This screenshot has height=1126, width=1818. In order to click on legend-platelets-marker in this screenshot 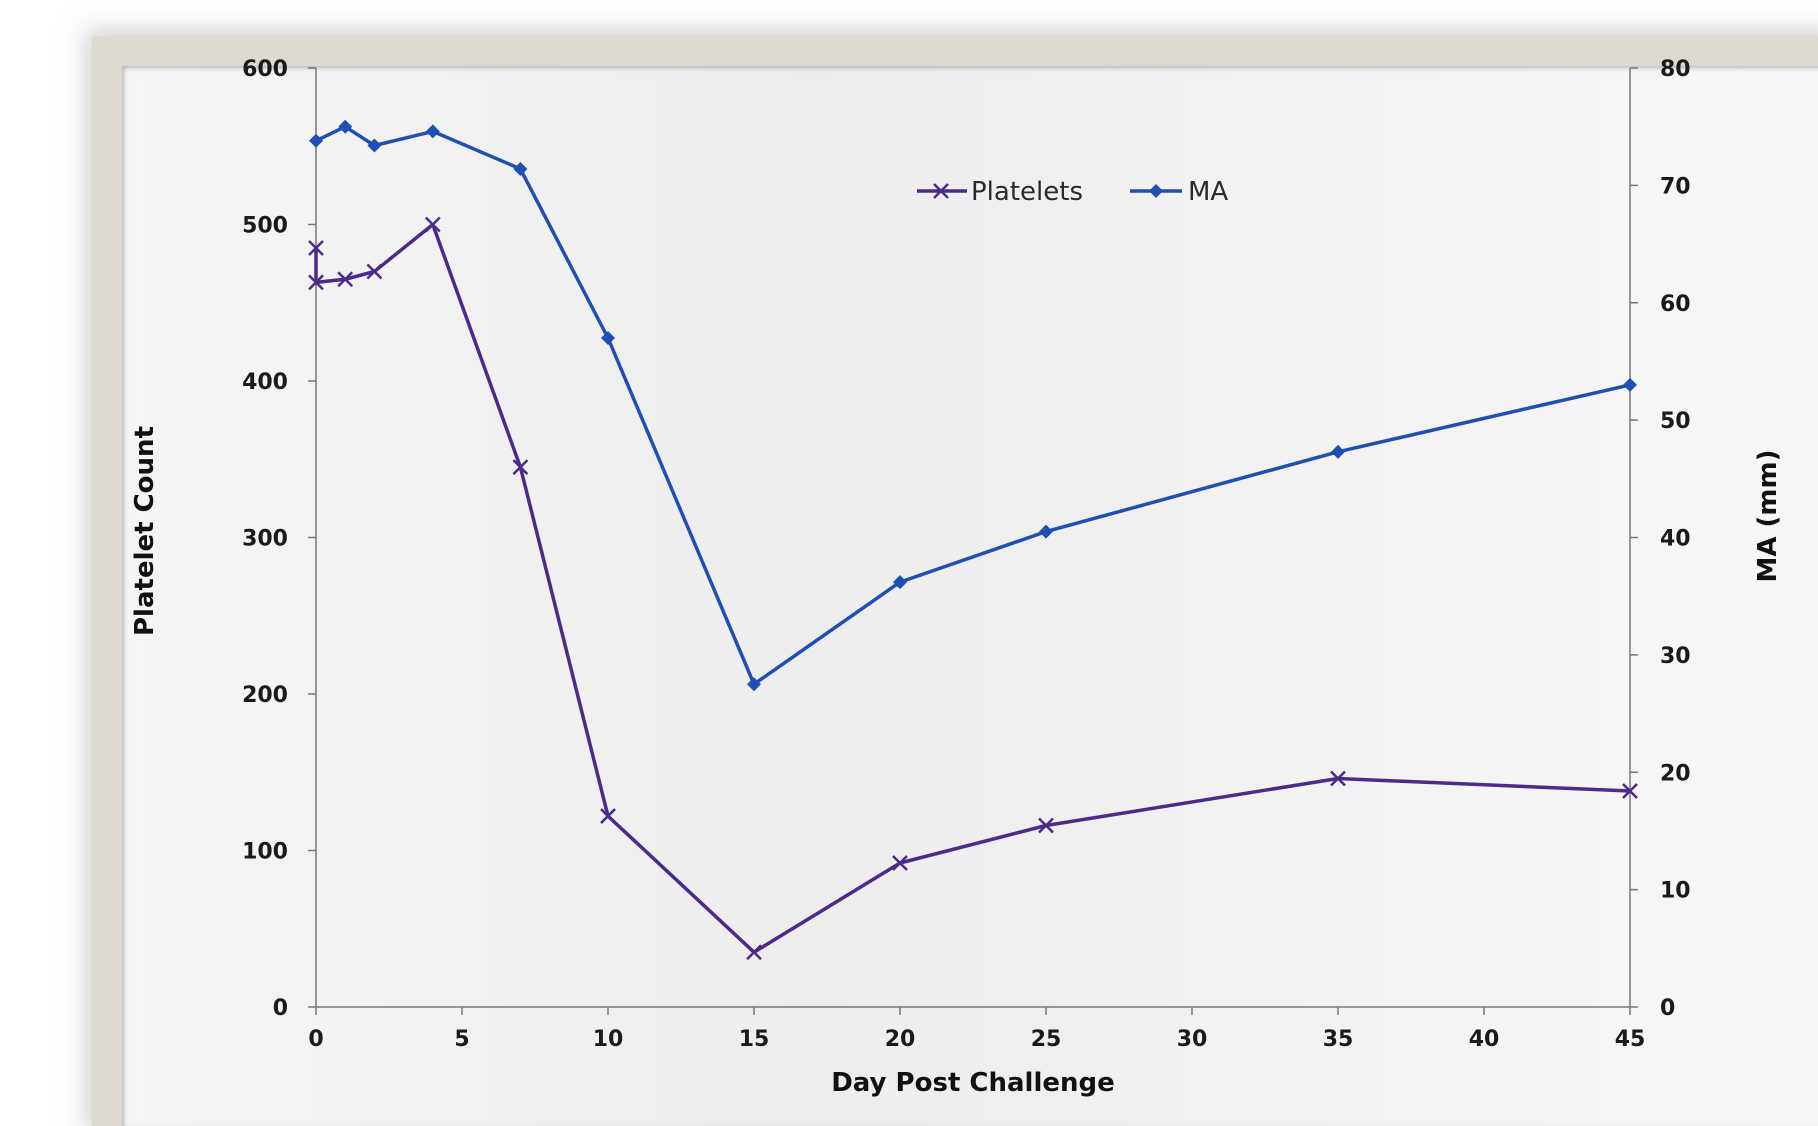, I will do `click(941, 191)`.